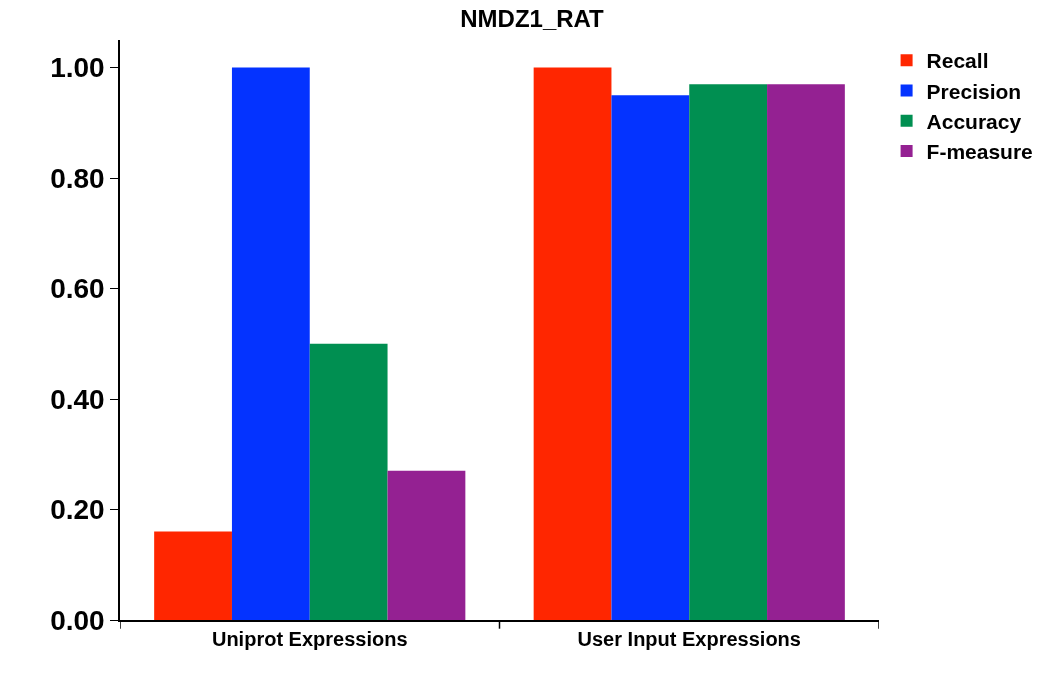 The image size is (1064, 680). What do you see at coordinates (77, 289) in the screenshot?
I see `y-tick-label: 0.60` at bounding box center [77, 289].